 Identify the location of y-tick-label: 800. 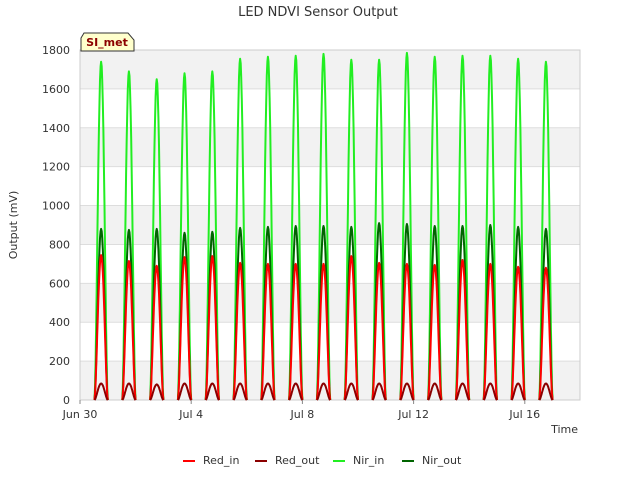
(59, 244).